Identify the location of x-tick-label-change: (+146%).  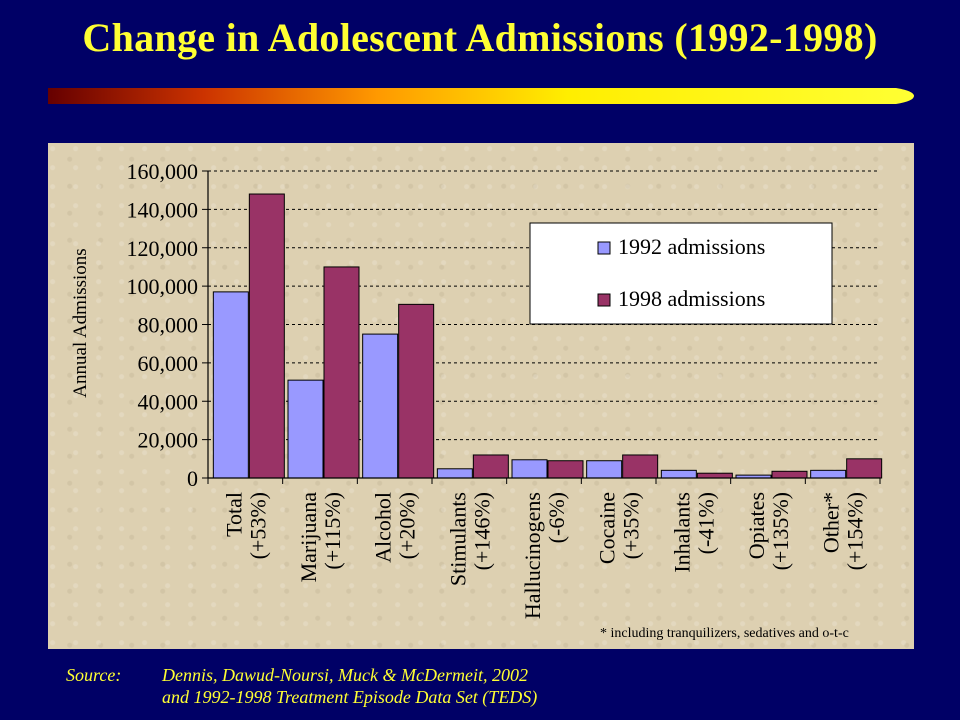
(481, 531).